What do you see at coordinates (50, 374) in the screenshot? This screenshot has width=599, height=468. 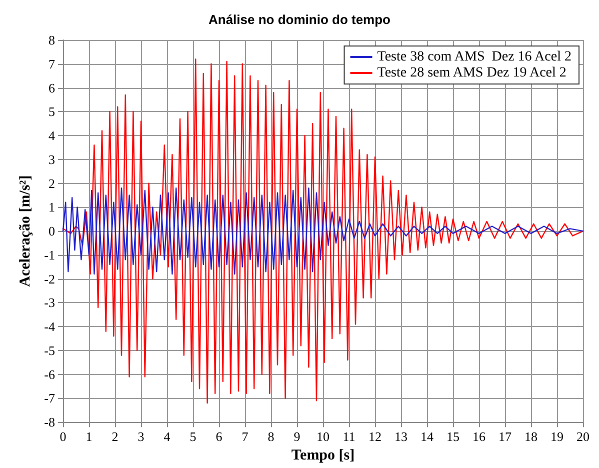 I see `y-tick-label: -6` at bounding box center [50, 374].